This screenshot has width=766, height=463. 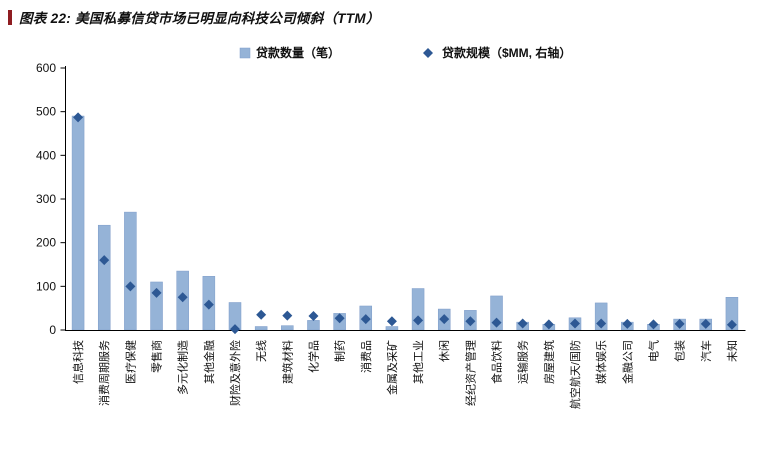 I want to click on y-axis-label: 100, so click(x=46, y=286).